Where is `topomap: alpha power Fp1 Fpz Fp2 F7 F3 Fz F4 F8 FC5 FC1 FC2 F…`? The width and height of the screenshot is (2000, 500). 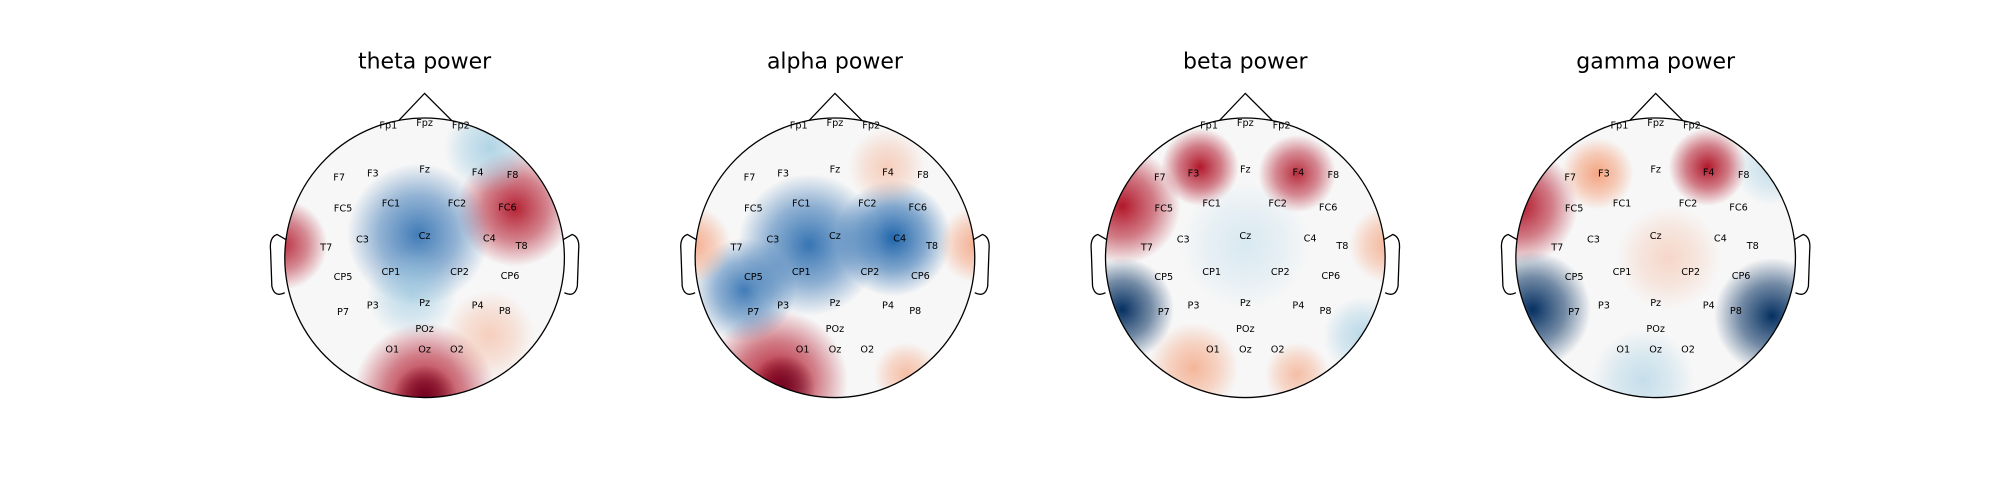
topomap: alpha power Fp1 Fpz Fp2 F7 F3 Fz F4 F8 FC5 FC1 FC2 F… is located at coordinates (835, 224).